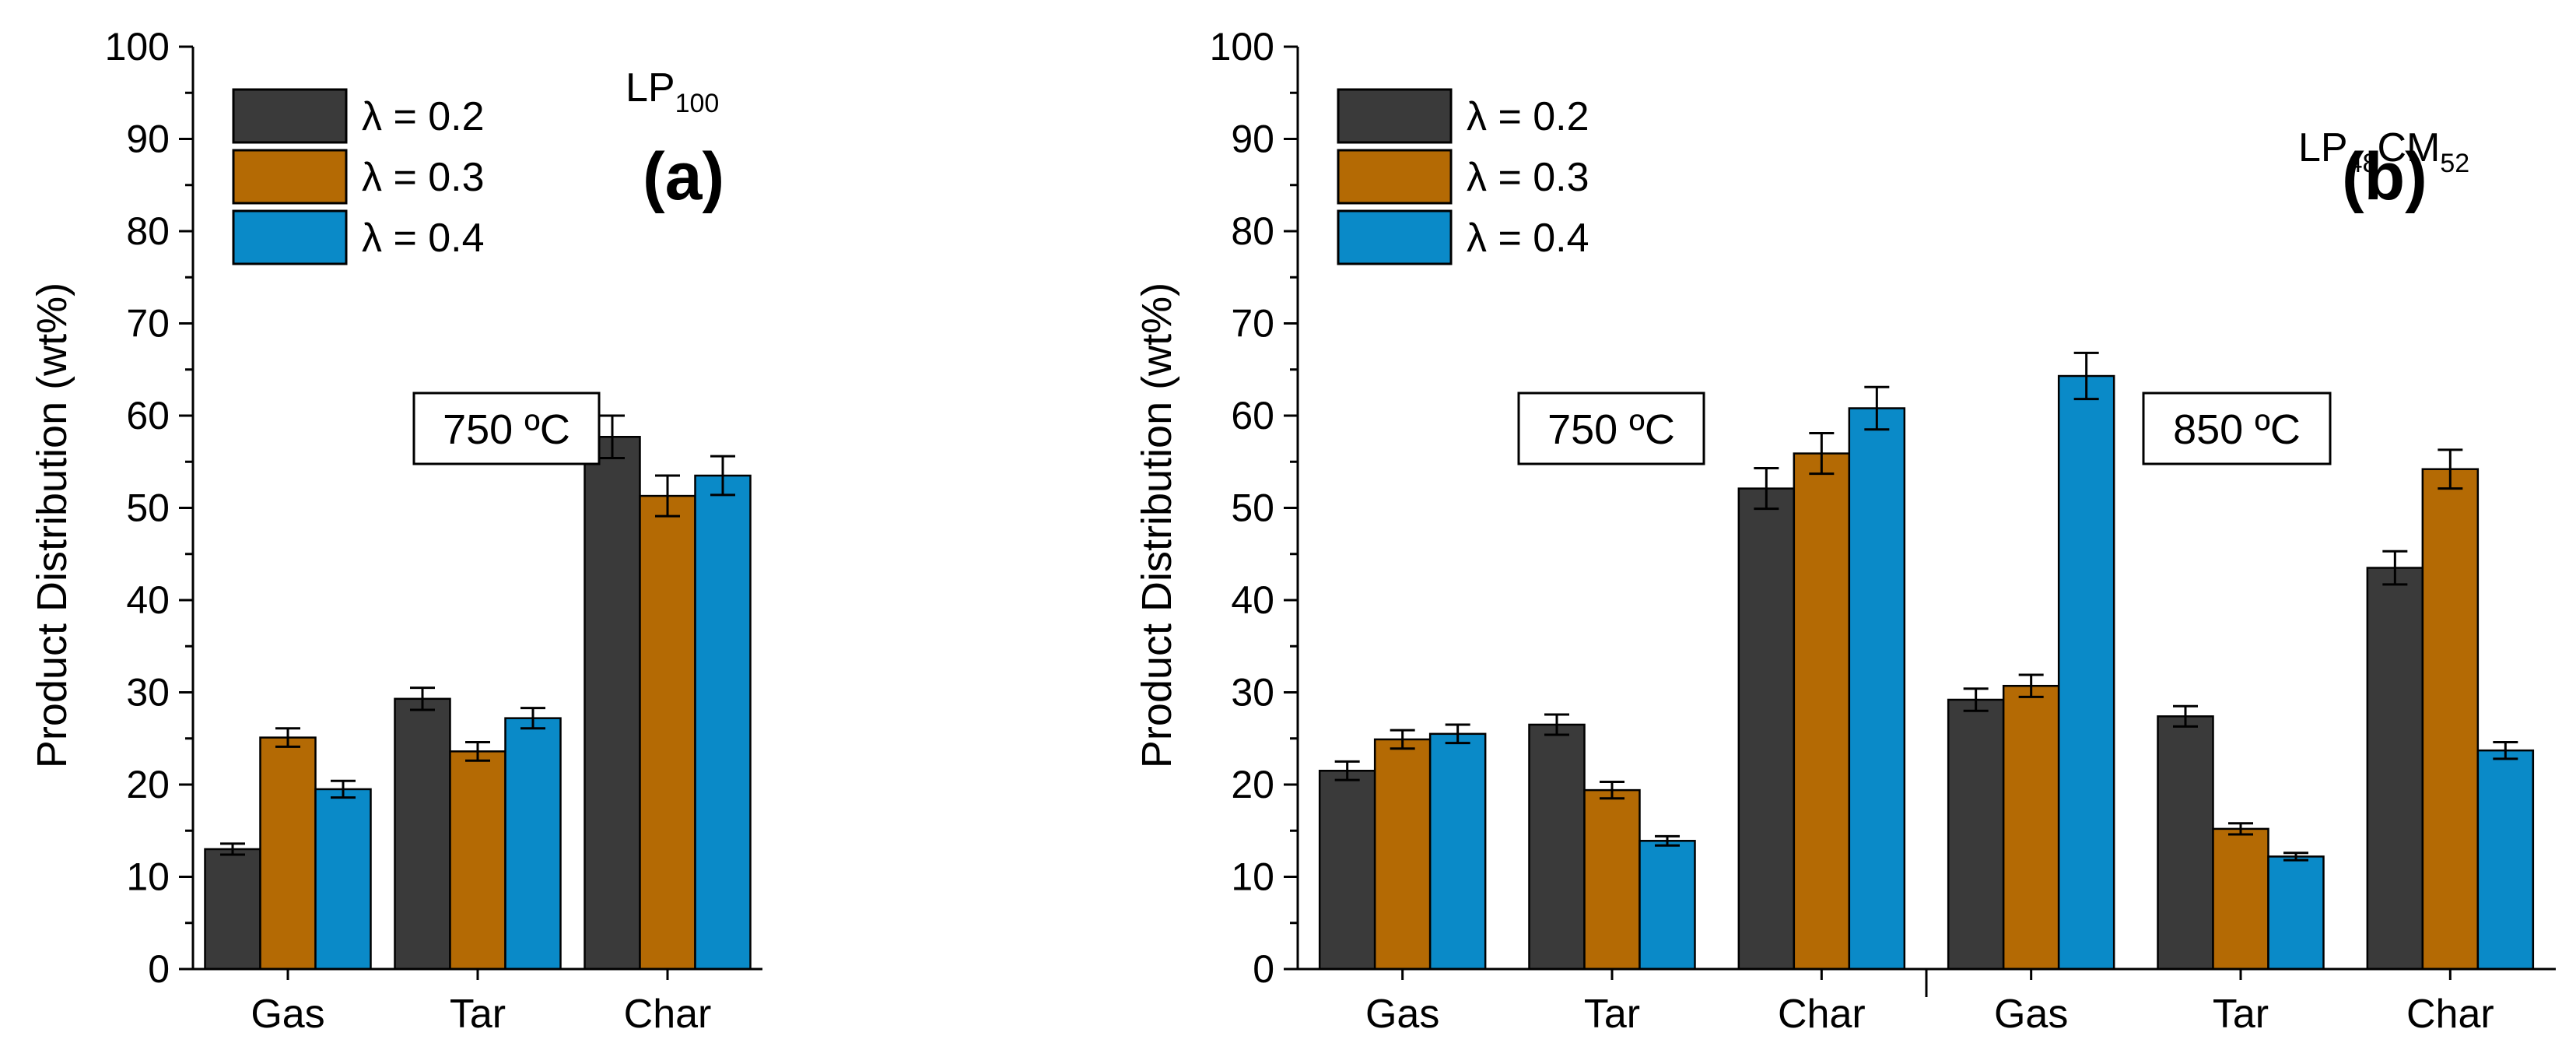 The image size is (2576, 1057). What do you see at coordinates (2450, 1014) in the screenshot?
I see `category-label-char-g1: Char` at bounding box center [2450, 1014].